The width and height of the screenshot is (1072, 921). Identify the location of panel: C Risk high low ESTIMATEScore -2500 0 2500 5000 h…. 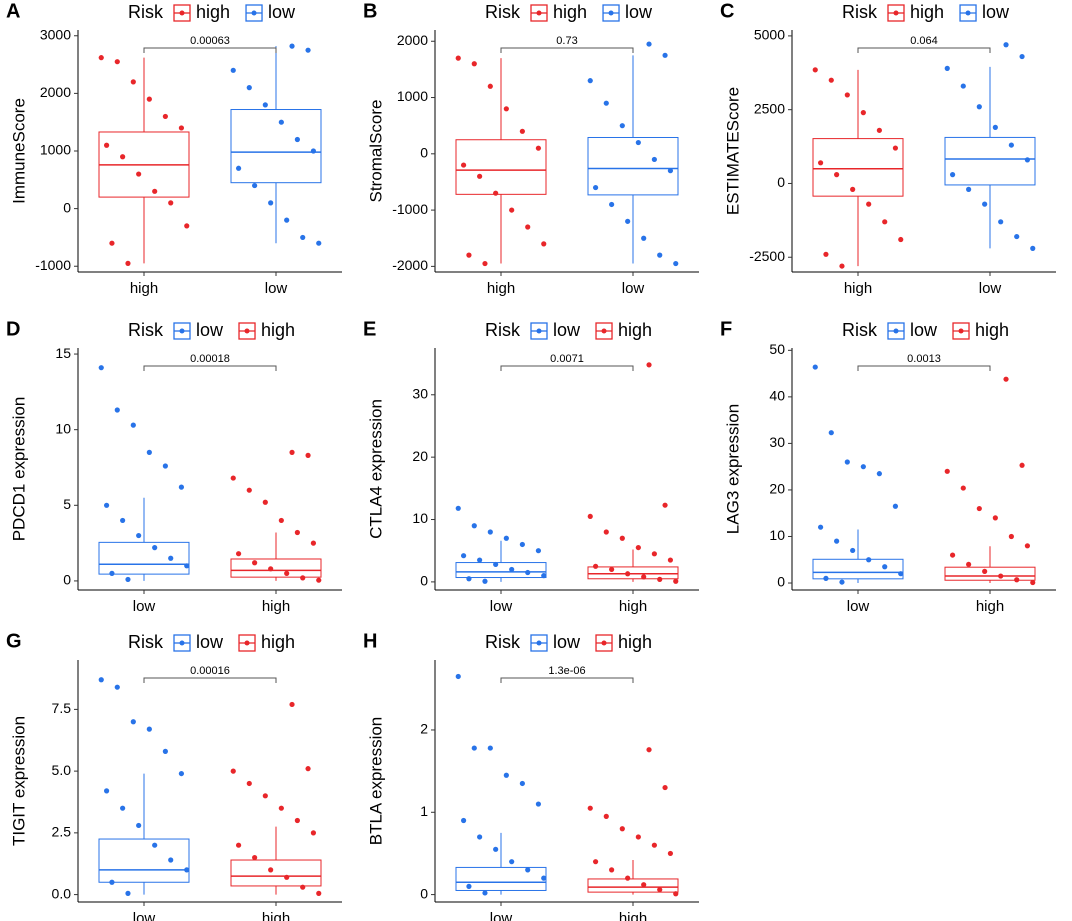
(888, 148).